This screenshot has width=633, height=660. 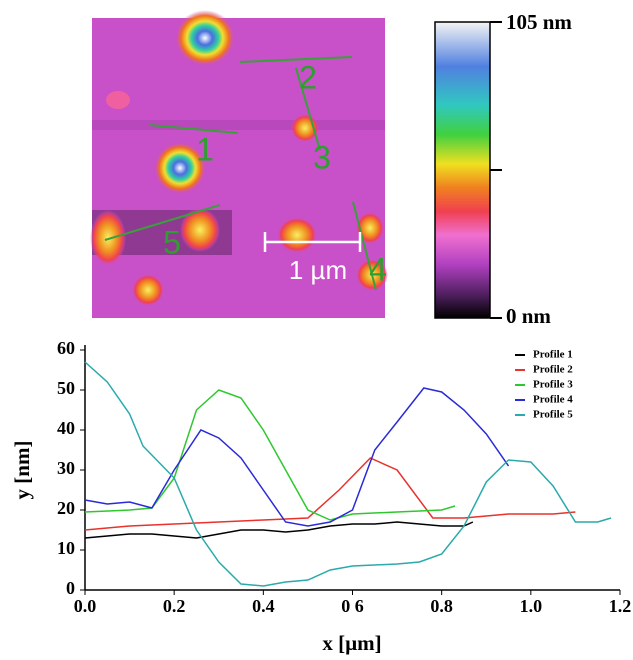 I want to click on x-tick-label: 0.2, so click(x=174, y=606).